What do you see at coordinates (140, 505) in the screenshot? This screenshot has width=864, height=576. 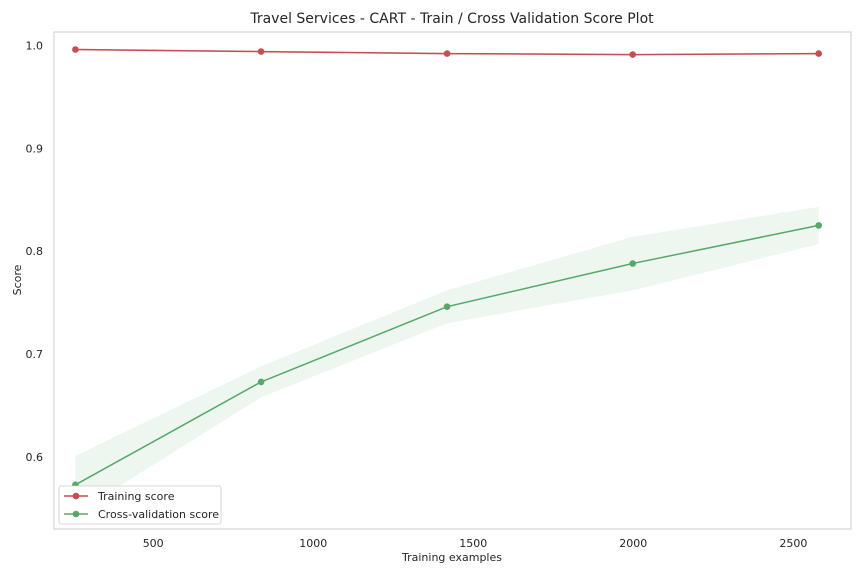 I see `legend: Training score Cross-validation score` at bounding box center [140, 505].